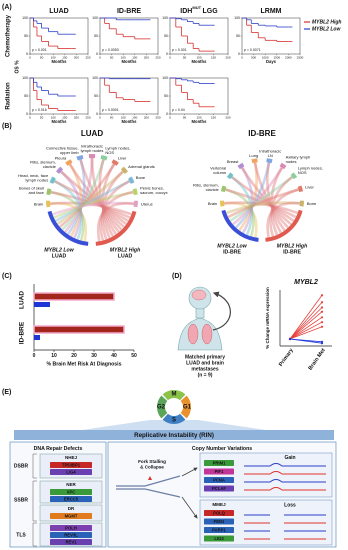 This screenshot has width=348, height=550. I want to click on bar, so click(42, 304).